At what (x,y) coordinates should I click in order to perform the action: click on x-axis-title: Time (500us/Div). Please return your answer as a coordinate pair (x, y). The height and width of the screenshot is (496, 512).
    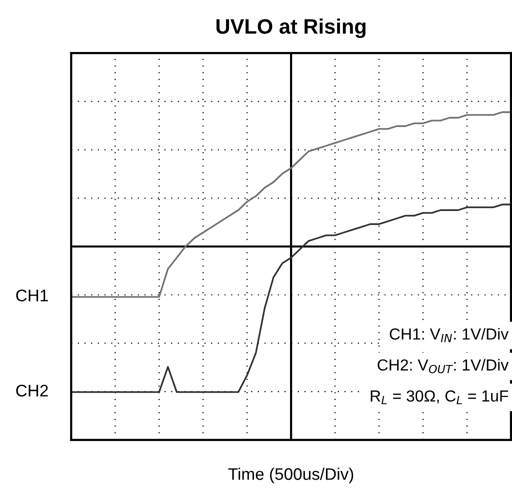
    Looking at the image, I should click on (291, 476).